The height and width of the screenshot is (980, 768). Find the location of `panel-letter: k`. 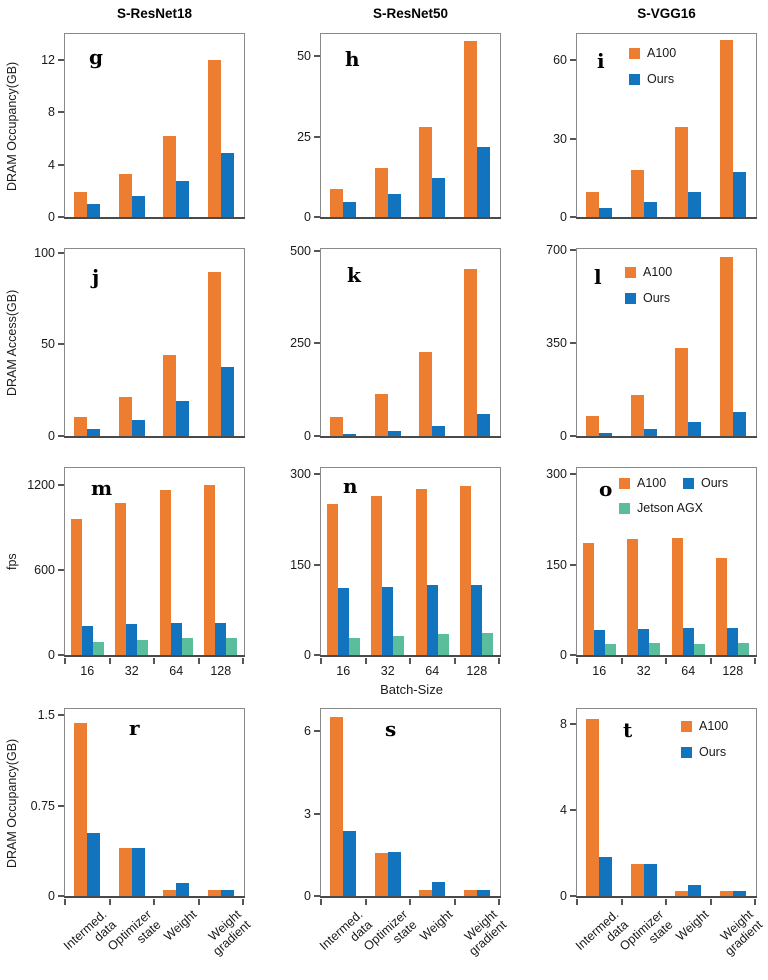

panel-letter: k is located at coordinates (354, 275).